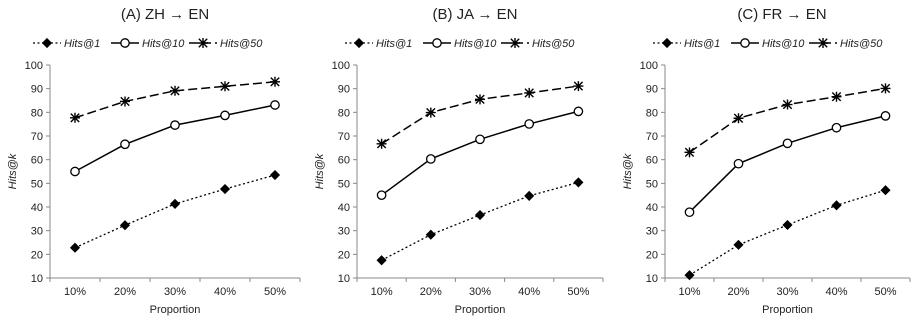 This screenshot has height=320, width=918. Describe the element at coordinates (175, 310) in the screenshot. I see `x-axis-label: Proportion` at that location.